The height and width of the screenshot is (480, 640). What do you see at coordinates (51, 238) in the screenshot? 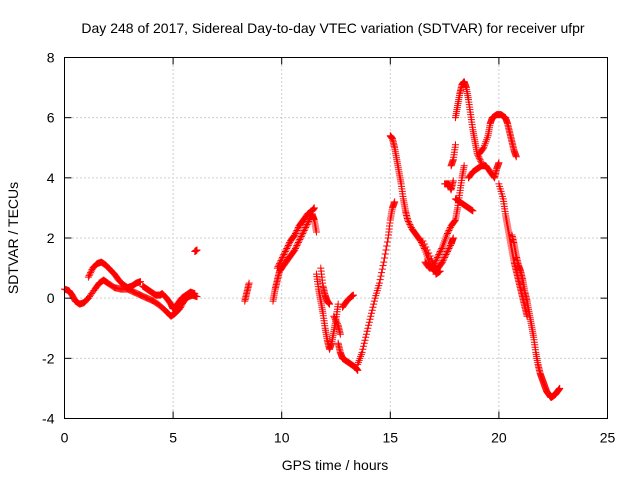
I see `y-tick-label: 2` at bounding box center [51, 238].